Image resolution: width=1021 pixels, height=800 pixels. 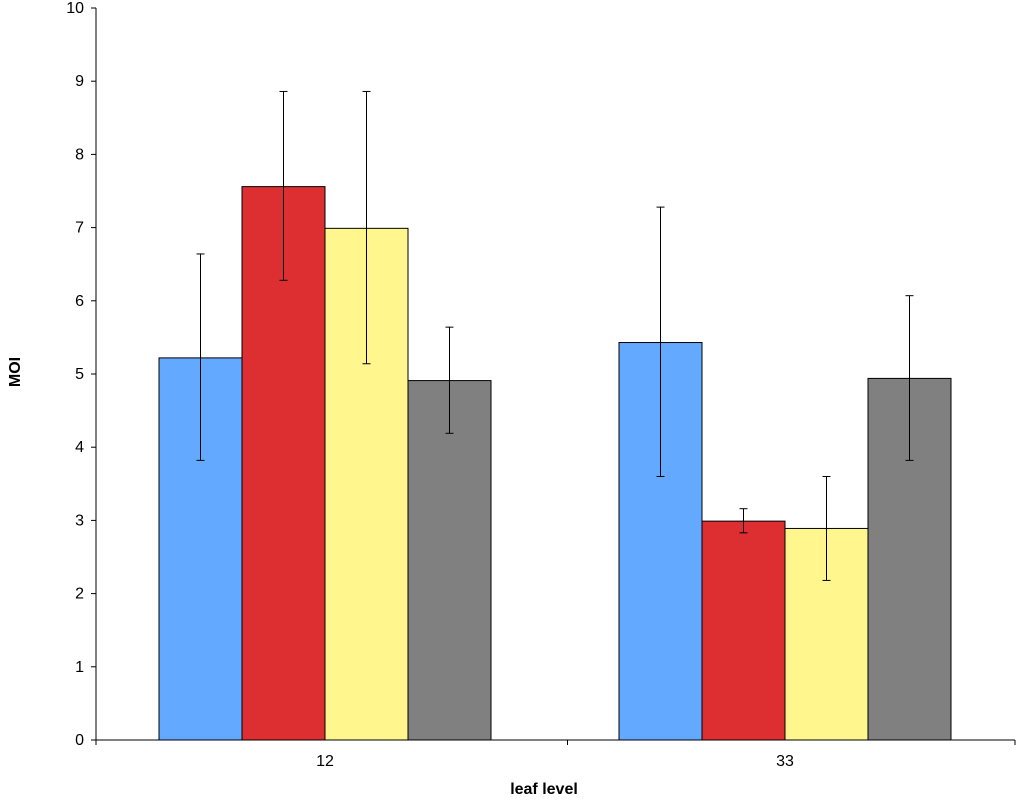 I want to click on x-tick-label-12: 12, so click(x=325, y=761).